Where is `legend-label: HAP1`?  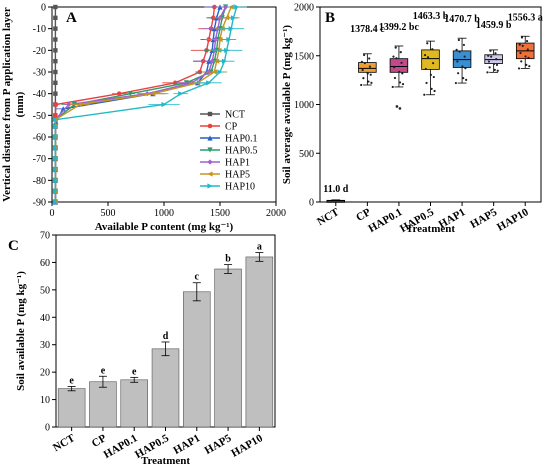
legend-label: HAP1 is located at coordinates (237, 163).